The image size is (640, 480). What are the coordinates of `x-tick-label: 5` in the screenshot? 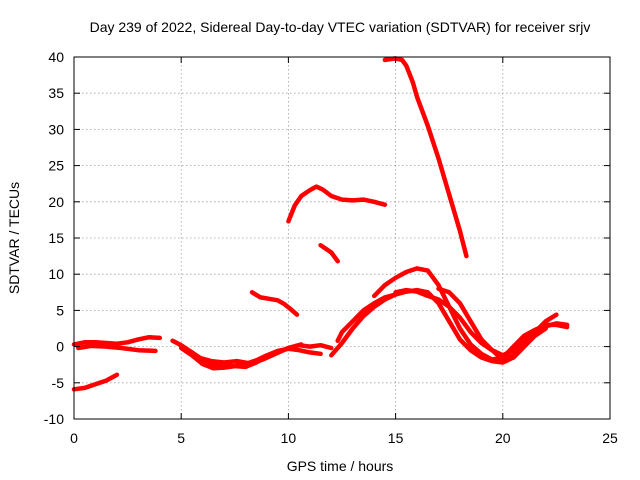 It's located at (181, 438).